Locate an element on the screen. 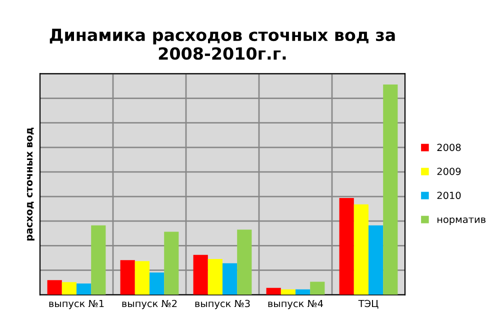 The height and width of the screenshot is (335, 500). x-tick-label: выпуск №4 is located at coordinates (296, 305).